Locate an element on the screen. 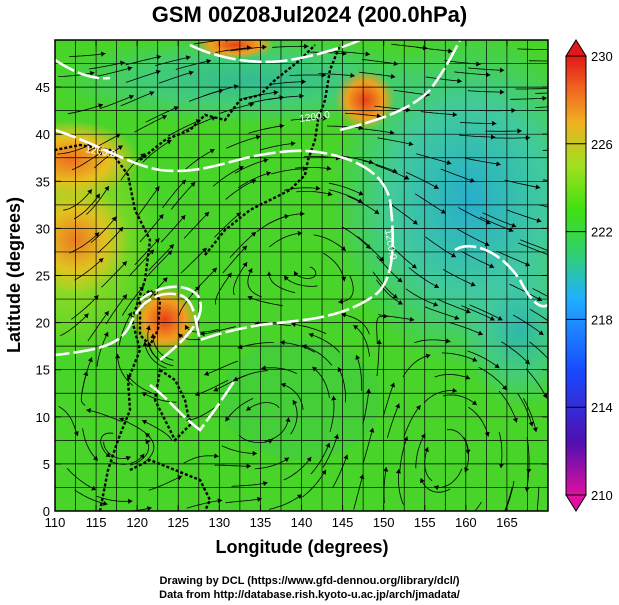 The image size is (619, 605). colorbar-tick-label: 210 is located at coordinates (602, 495).